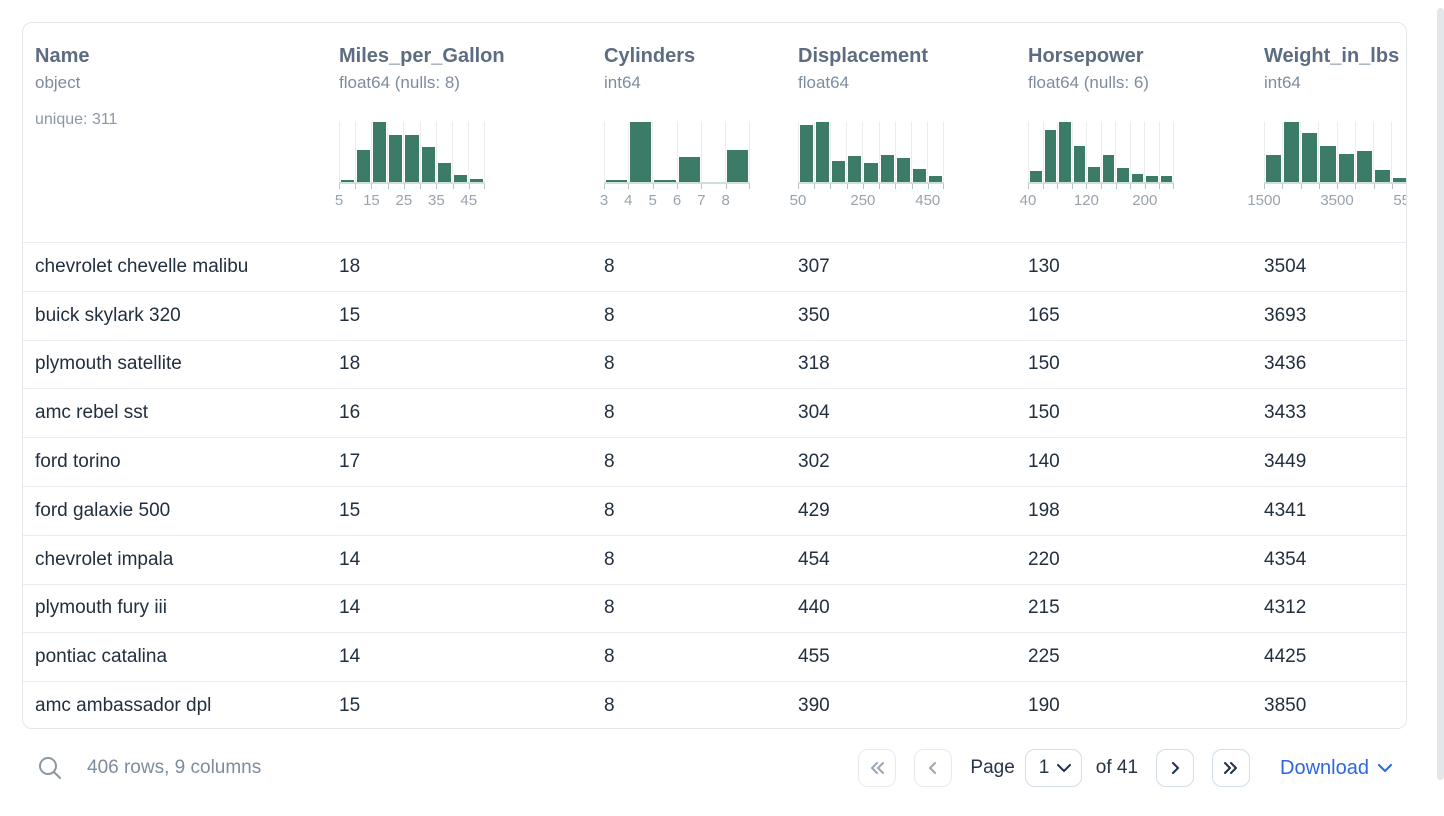 This screenshot has height=816, width=1444. Describe the element at coordinates (814, 364) in the screenshot. I see `cell-value: 318` at that location.